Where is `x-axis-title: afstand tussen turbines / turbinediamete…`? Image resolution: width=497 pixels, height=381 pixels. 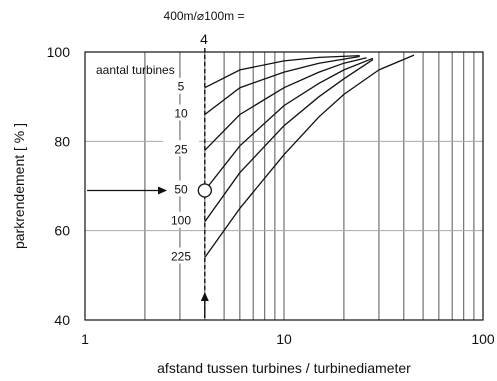
x-axis-title: afstand tussen turbines / turbinediamete… is located at coordinates (284, 368).